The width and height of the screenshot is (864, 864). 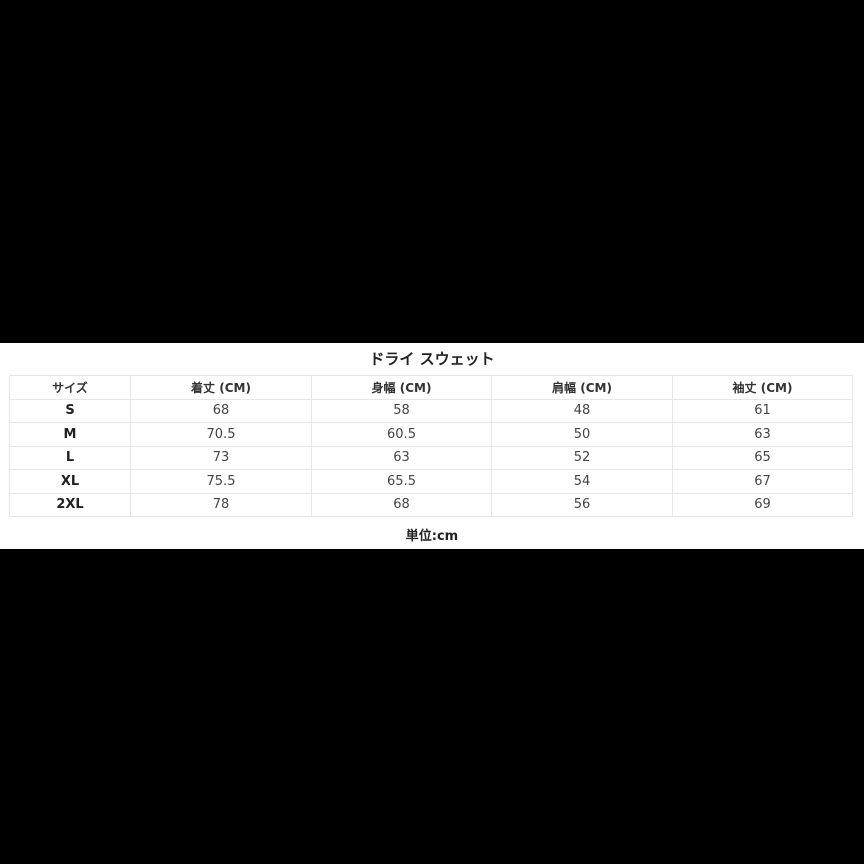 What do you see at coordinates (582, 387) in the screenshot?
I see `header-shoulder-width: 肩幅 (CM)` at bounding box center [582, 387].